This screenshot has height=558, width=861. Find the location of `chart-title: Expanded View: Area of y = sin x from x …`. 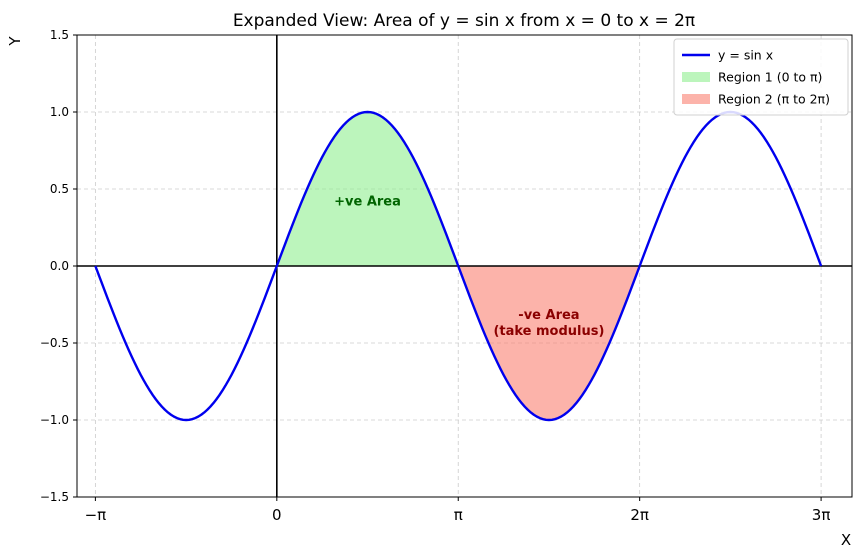

chart-title: Expanded View: Area of y = sin x from x … is located at coordinates (464, 21).